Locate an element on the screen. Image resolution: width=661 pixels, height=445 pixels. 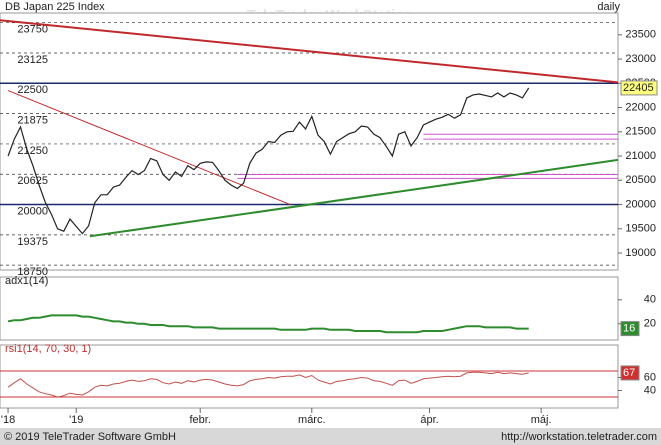
x-tick-label: '19 is located at coordinates (76, 420).